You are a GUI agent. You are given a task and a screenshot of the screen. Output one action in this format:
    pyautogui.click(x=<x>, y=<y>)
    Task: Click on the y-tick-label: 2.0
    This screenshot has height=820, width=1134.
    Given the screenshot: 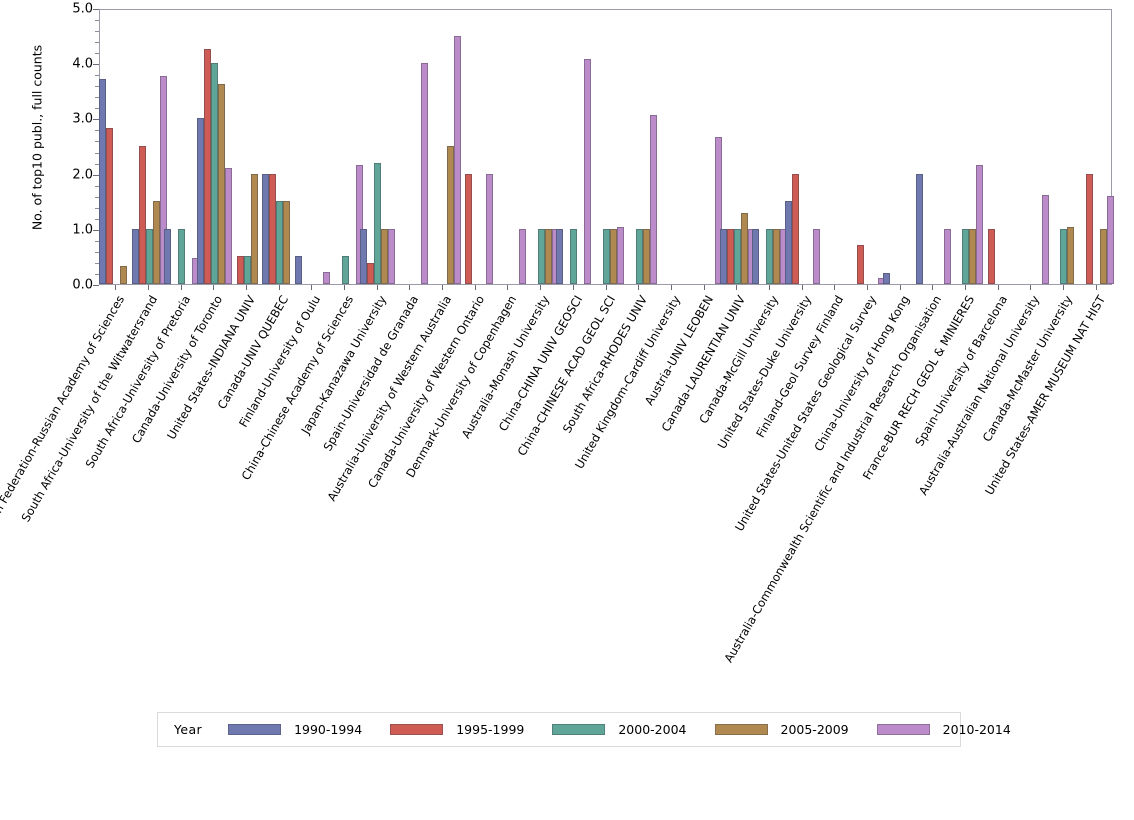 What is the action you would take?
    pyautogui.click(x=82, y=175)
    